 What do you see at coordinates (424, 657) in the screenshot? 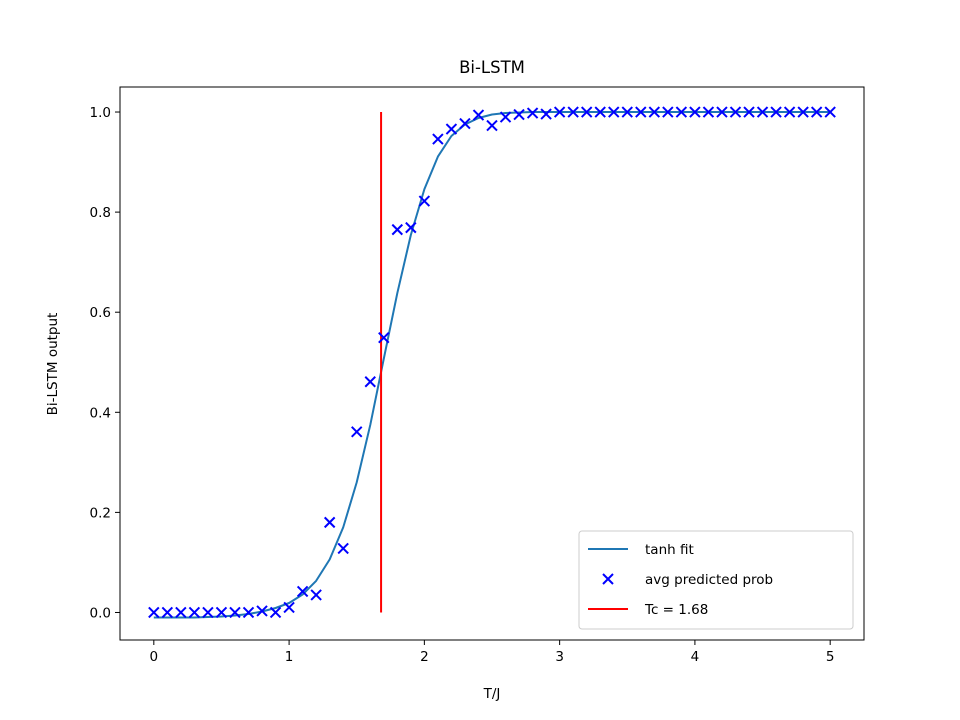
I see `x-tick-label: 2` at bounding box center [424, 657].